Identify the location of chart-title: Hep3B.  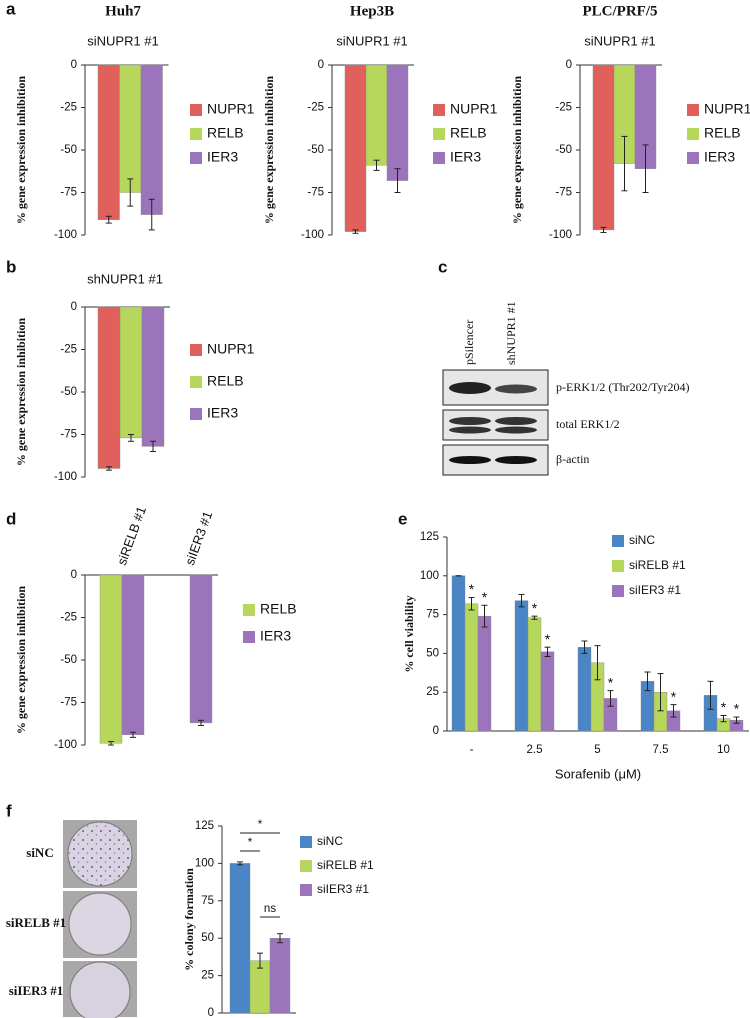
(372, 11).